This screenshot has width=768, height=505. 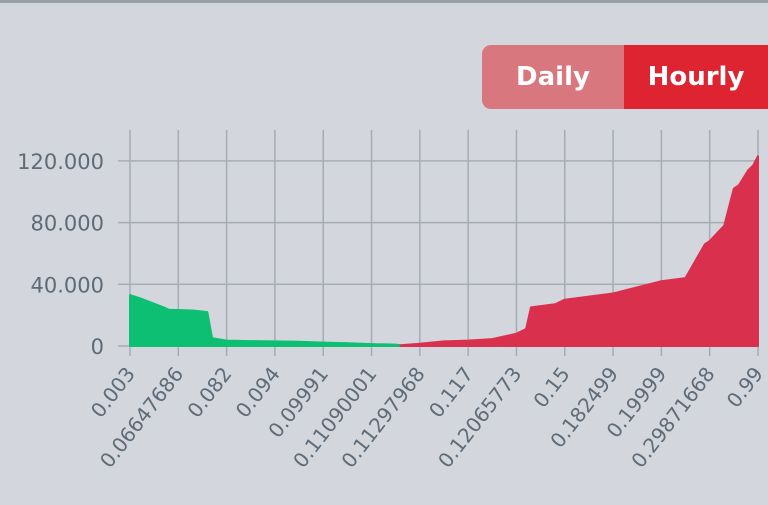 I want to click on y-tick-label: 0, so click(x=97, y=347).